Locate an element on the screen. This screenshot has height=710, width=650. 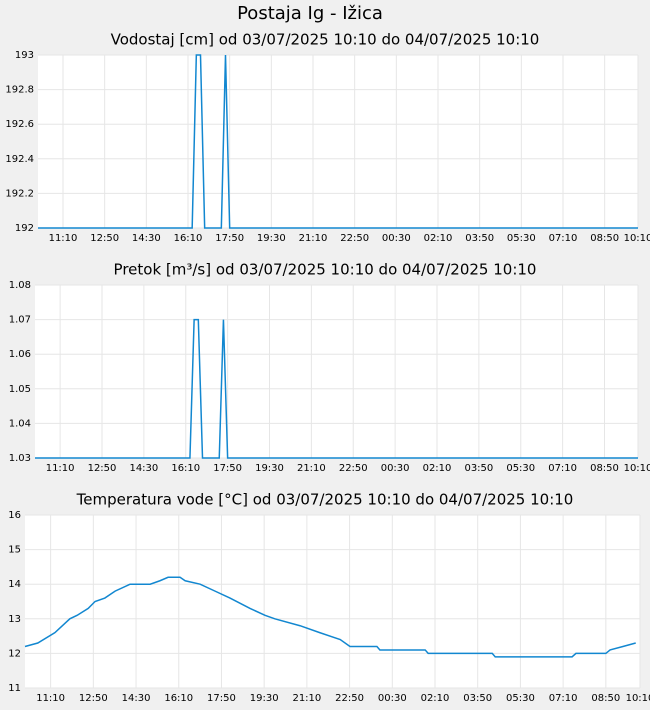
y-tick-label: 192.4 is located at coordinates (19, 159).